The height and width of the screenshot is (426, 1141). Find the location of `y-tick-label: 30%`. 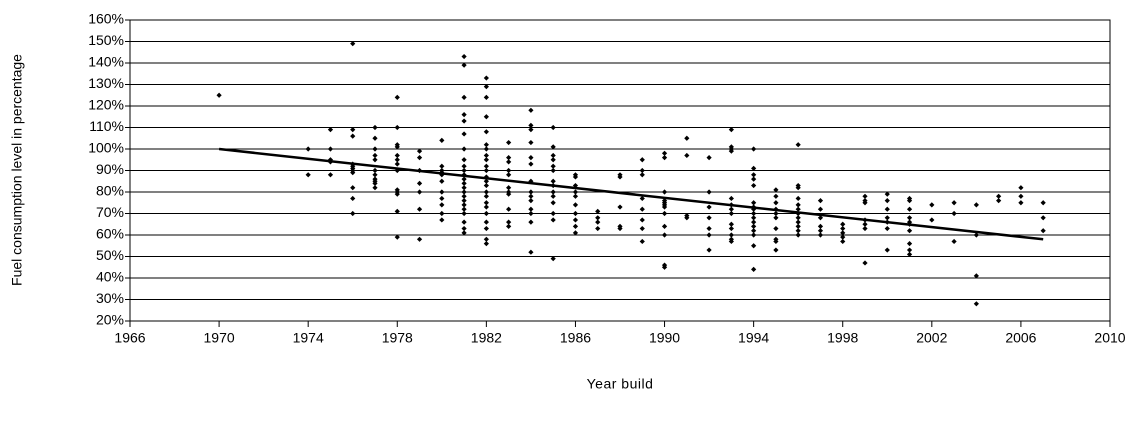

y-tick-label: 30% is located at coordinates (110, 298).